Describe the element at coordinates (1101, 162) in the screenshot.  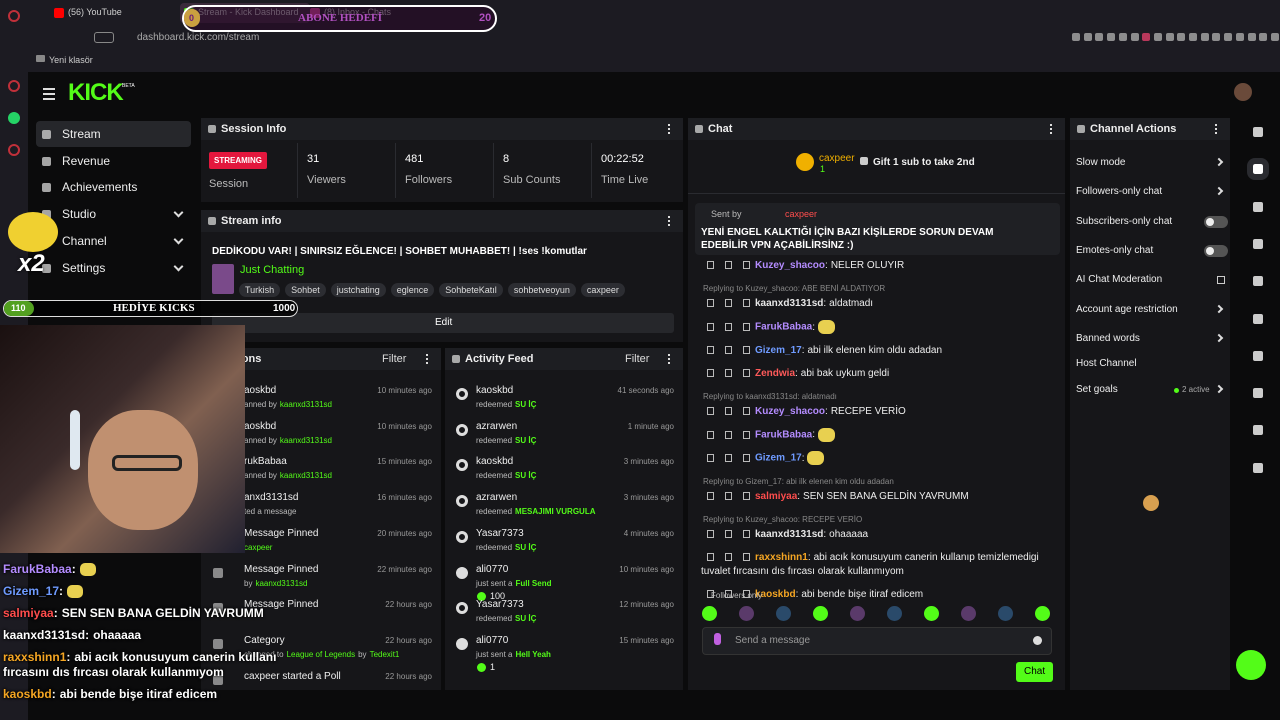
I see `action-label: Slow mode` at that location.